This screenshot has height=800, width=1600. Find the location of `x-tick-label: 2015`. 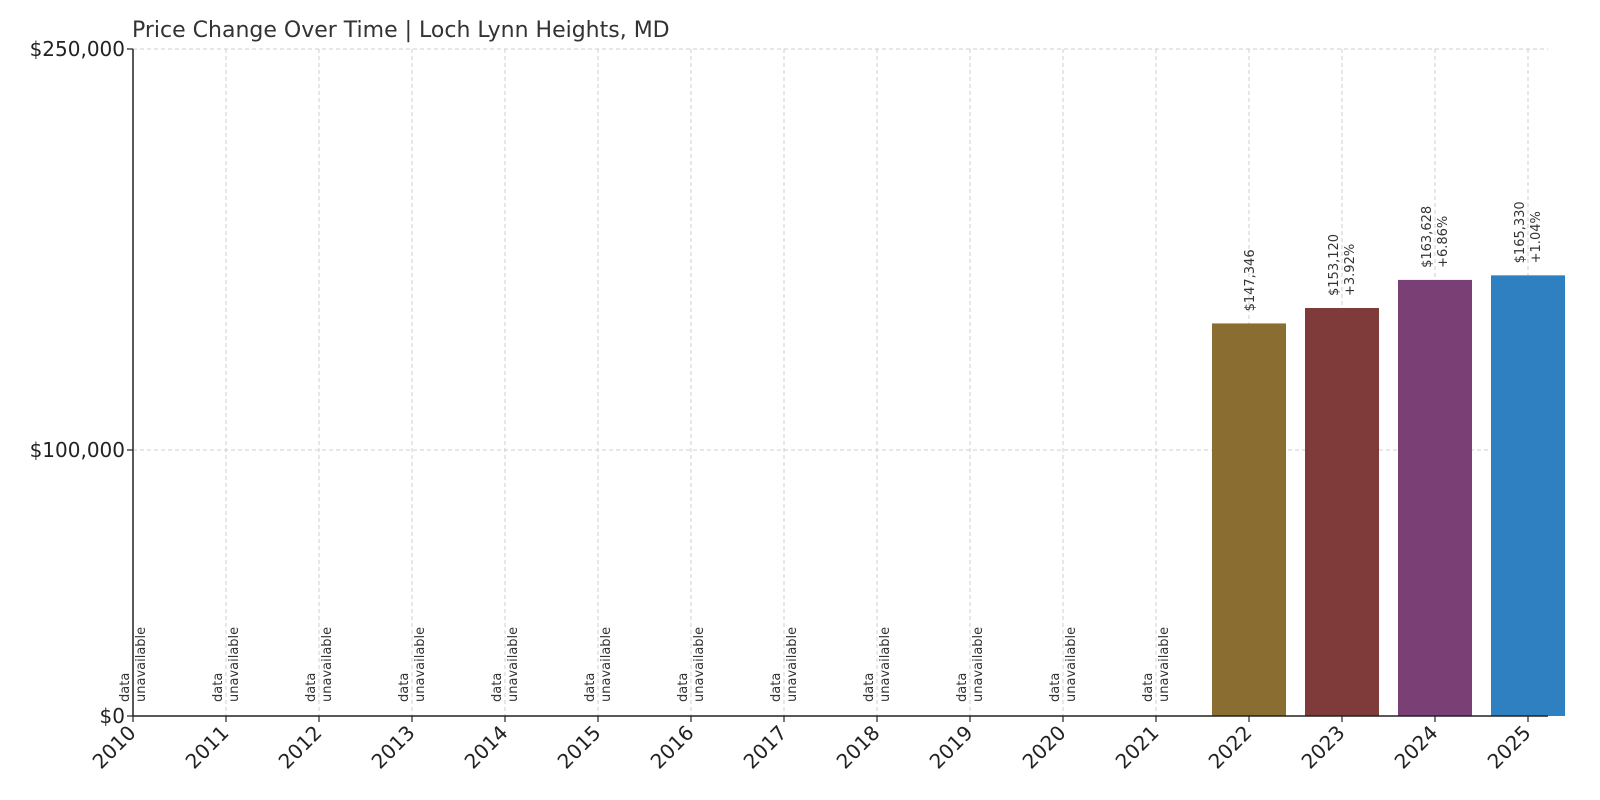

x-tick-label: 2015 is located at coordinates (579, 747).